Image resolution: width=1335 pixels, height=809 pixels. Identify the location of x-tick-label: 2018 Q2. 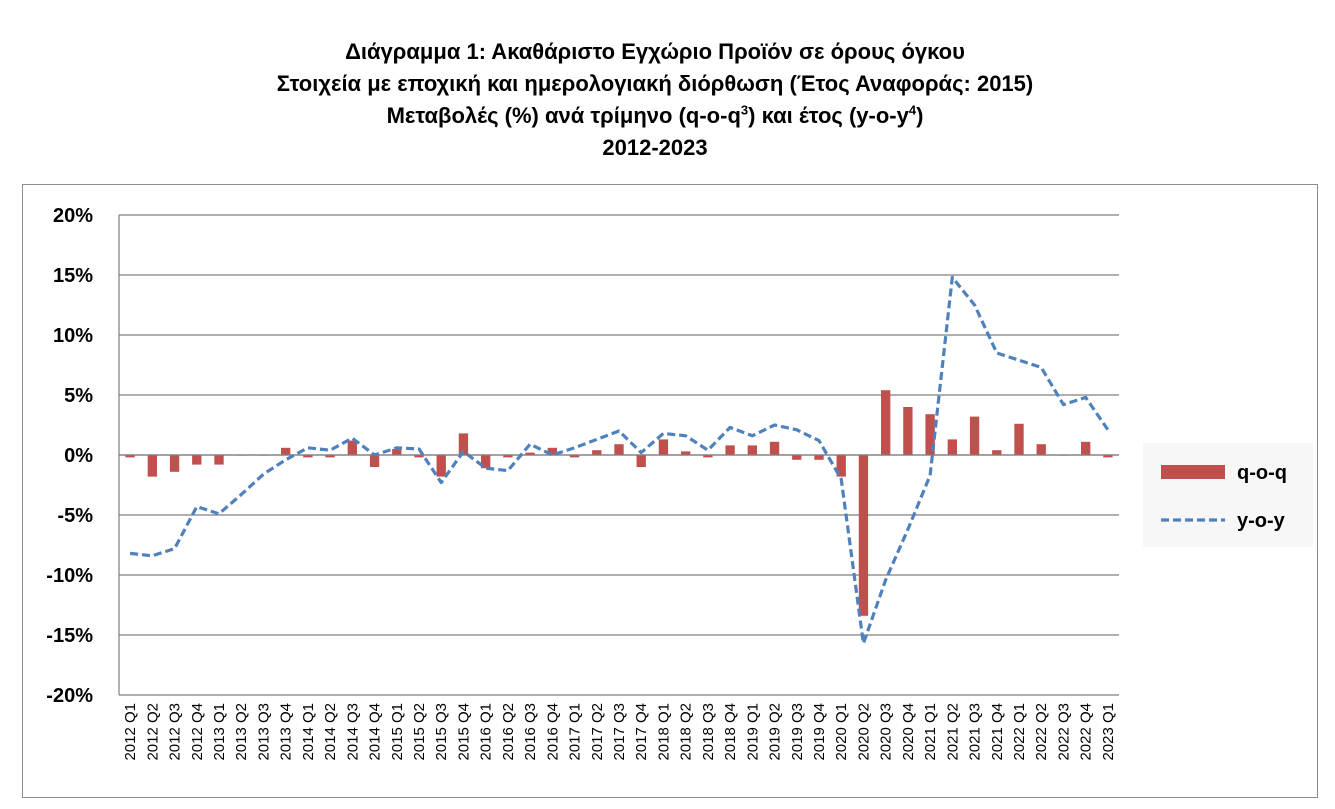
(686, 732).